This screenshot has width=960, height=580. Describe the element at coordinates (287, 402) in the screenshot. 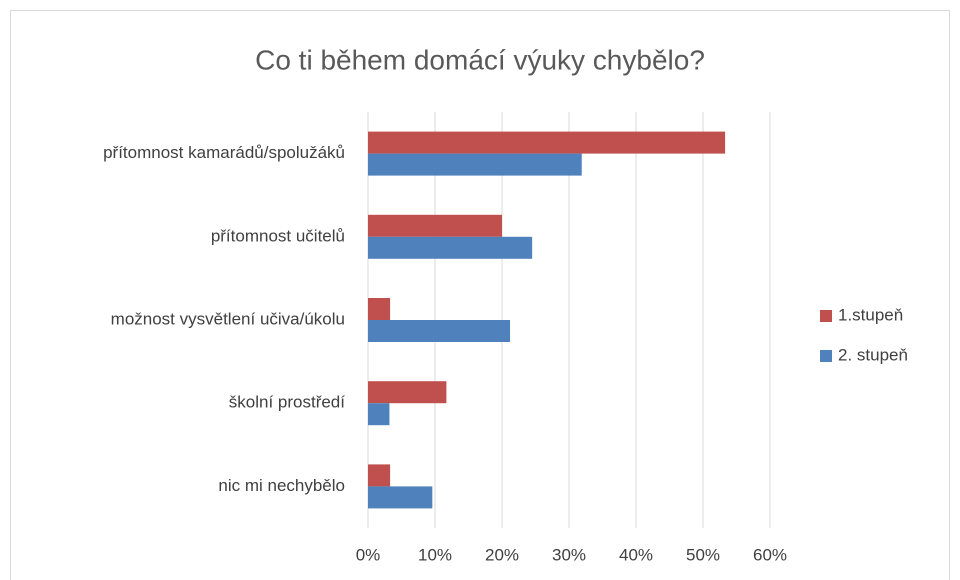

I see `y-tick-label: školní prostředí` at that location.